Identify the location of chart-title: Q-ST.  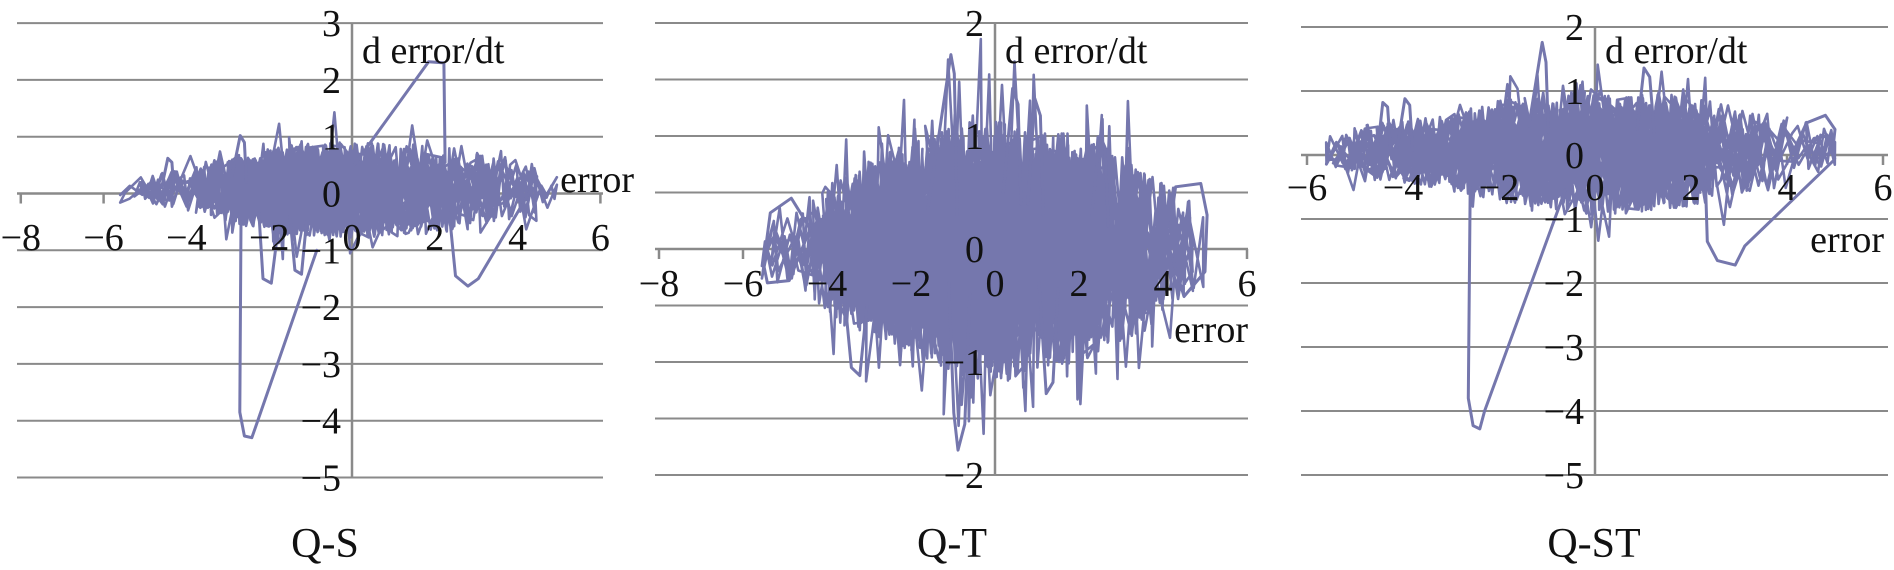
(1593, 544).